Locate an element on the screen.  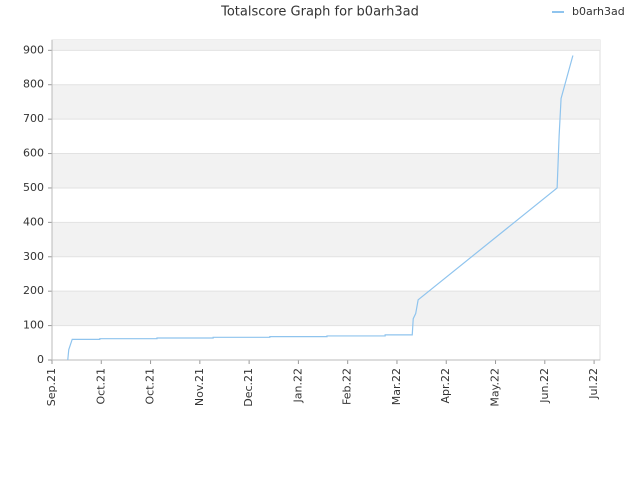
x-tick-label: Feb.22 is located at coordinates (347, 386).